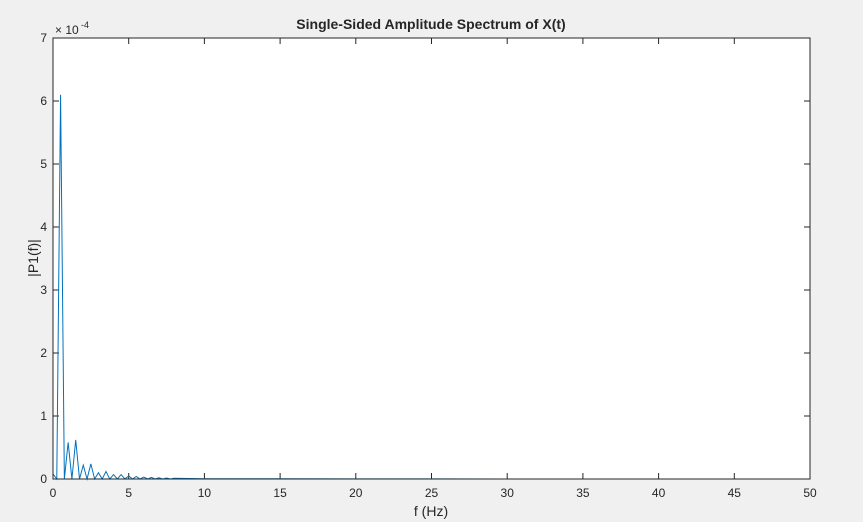 The image size is (863, 522). What do you see at coordinates (43, 353) in the screenshot?
I see `y-tick-label: 2` at bounding box center [43, 353].